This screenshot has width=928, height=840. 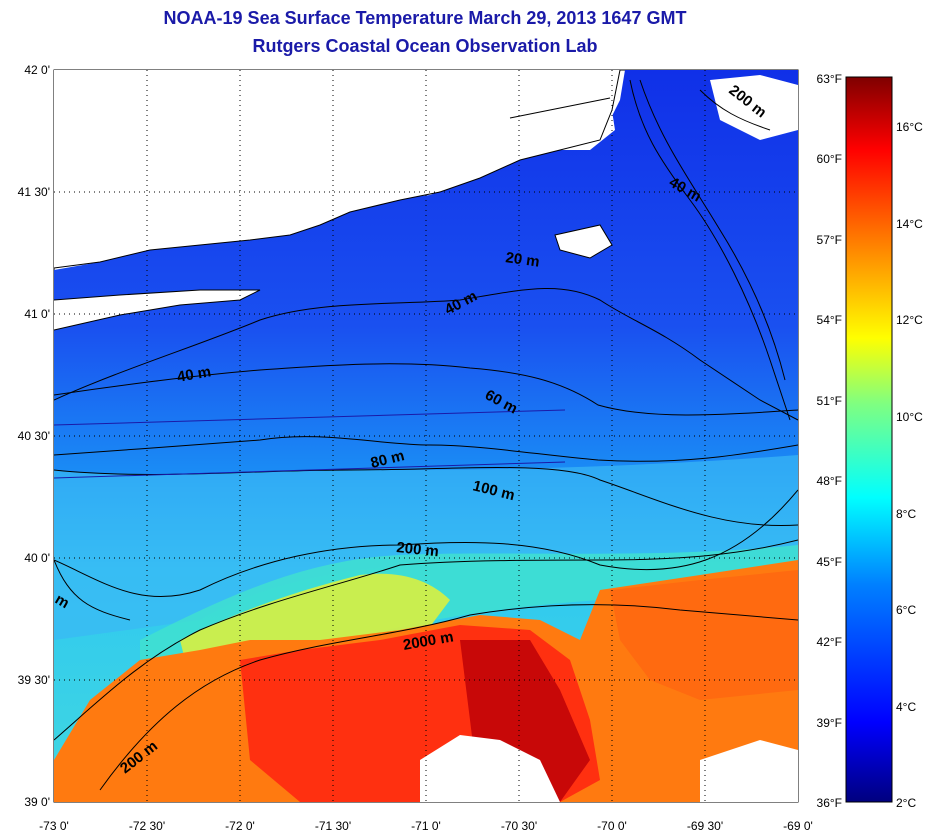 What do you see at coordinates (34, 192) in the screenshot?
I see `lat-tick: 41 30'` at bounding box center [34, 192].